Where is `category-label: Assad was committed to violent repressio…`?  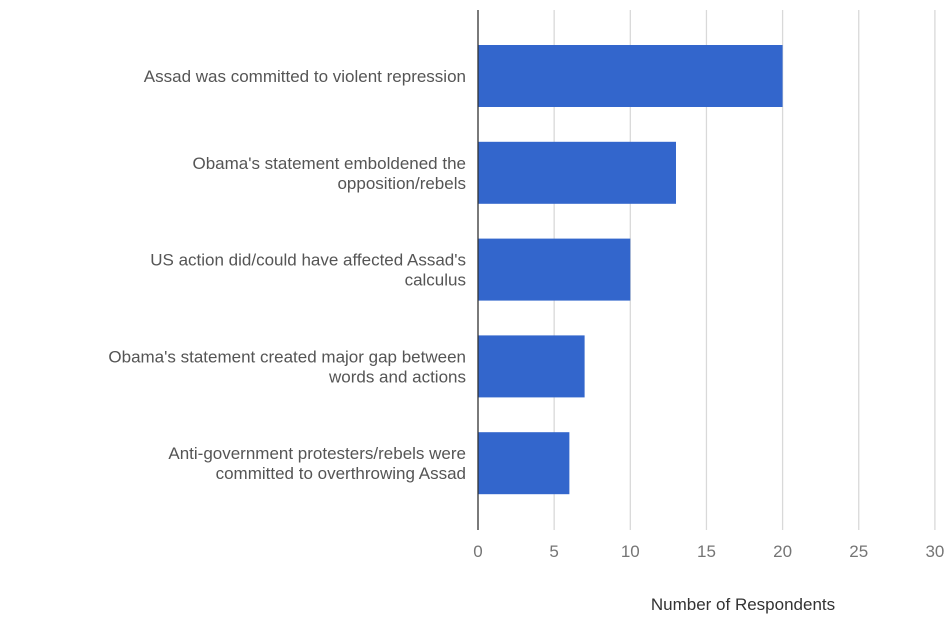 category-label: Assad was committed to violent repressio… is located at coordinates (305, 76).